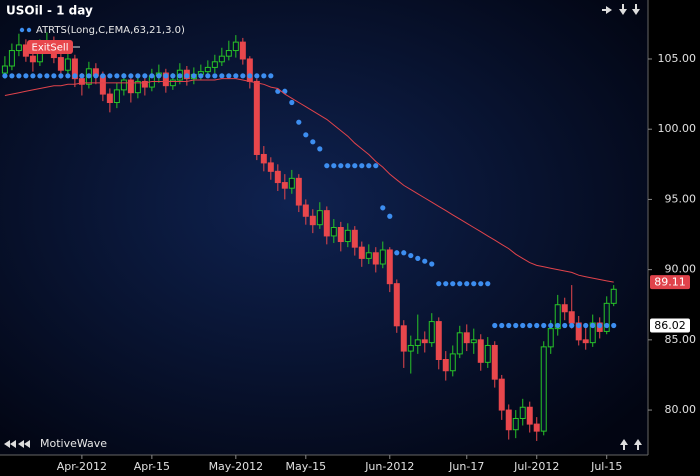 The height and width of the screenshot is (476, 700). I want to click on annotation: ExitSell, so click(50, 48).